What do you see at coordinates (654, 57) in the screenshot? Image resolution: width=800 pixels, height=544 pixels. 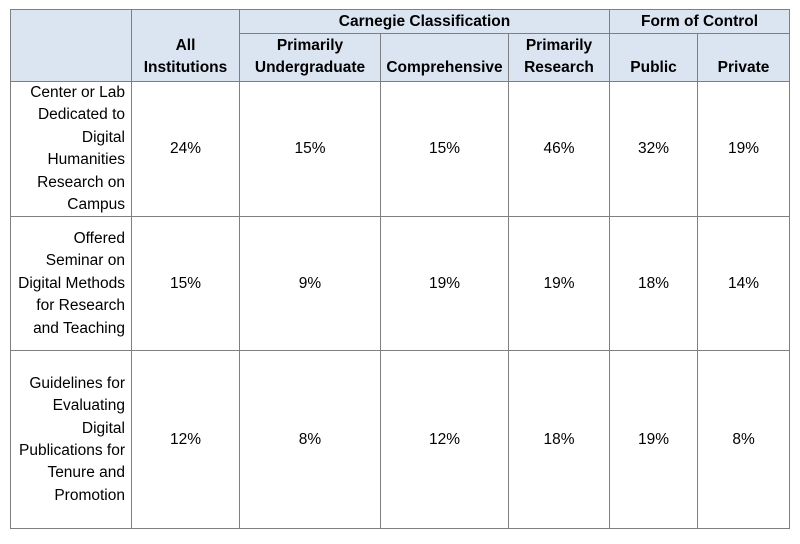 I see `column-header-public: Public` at bounding box center [654, 57].